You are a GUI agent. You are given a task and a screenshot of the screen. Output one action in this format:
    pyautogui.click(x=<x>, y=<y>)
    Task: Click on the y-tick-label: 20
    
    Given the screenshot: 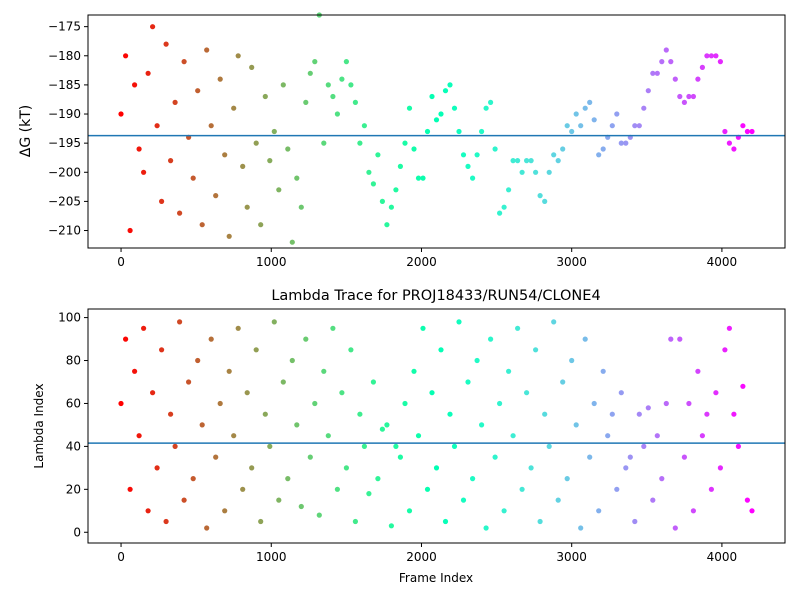 What is the action you would take?
    pyautogui.click(x=73, y=489)
    